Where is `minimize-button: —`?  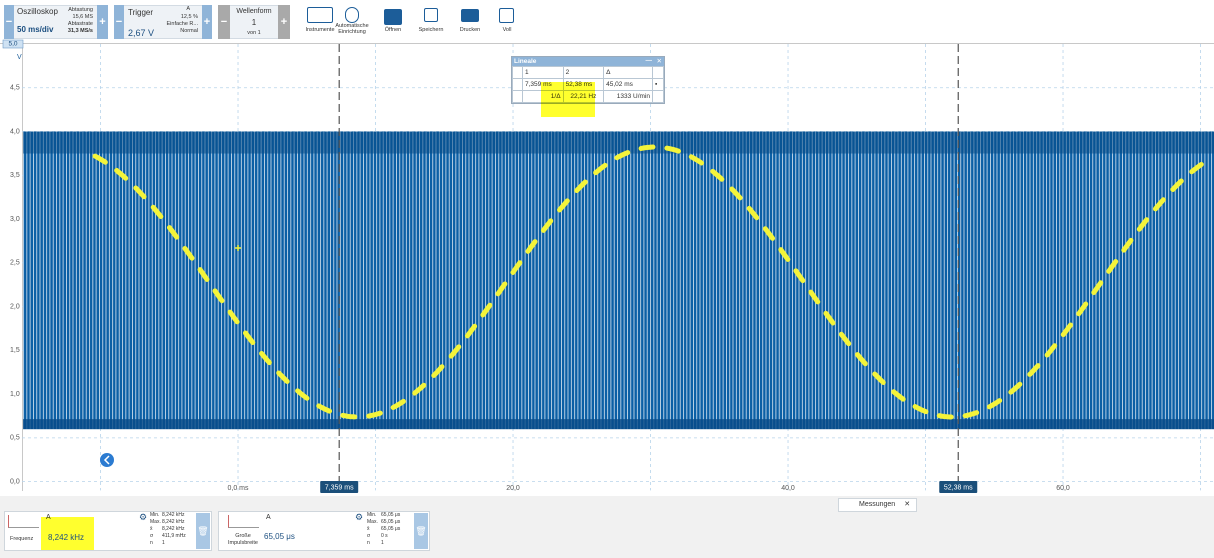
minimize-button: — is located at coordinates (649, 60).